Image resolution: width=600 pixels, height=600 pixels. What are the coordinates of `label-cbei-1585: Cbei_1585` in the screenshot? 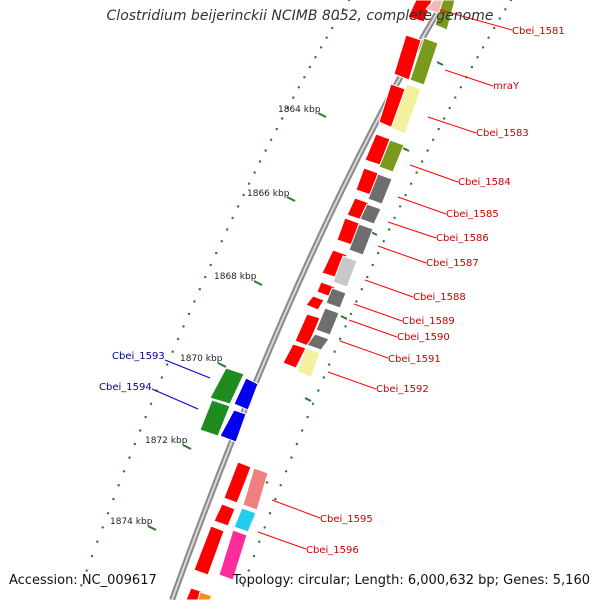 It's located at (448, 208).